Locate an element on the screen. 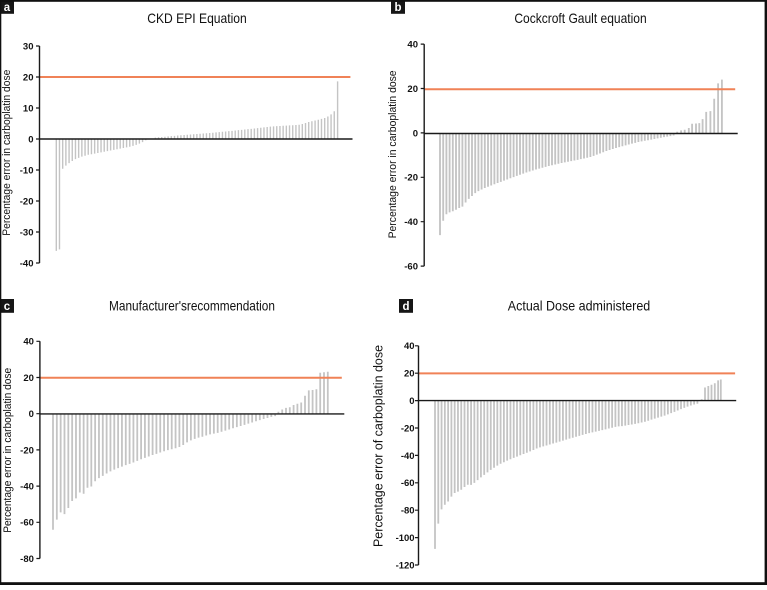 This screenshot has height=590, width=767. svg-text: b is located at coordinates (397, 8).